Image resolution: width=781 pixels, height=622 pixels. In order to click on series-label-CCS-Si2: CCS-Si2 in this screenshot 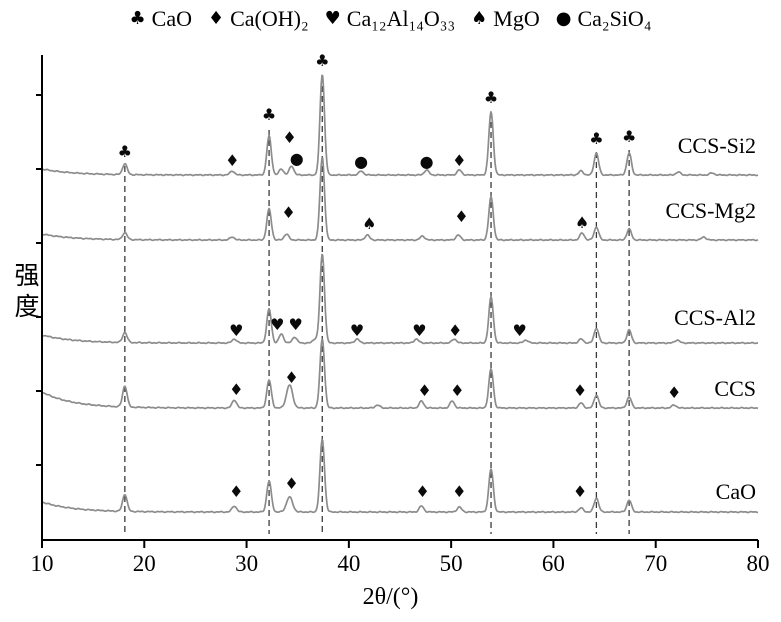, I will do `click(717, 145)`.